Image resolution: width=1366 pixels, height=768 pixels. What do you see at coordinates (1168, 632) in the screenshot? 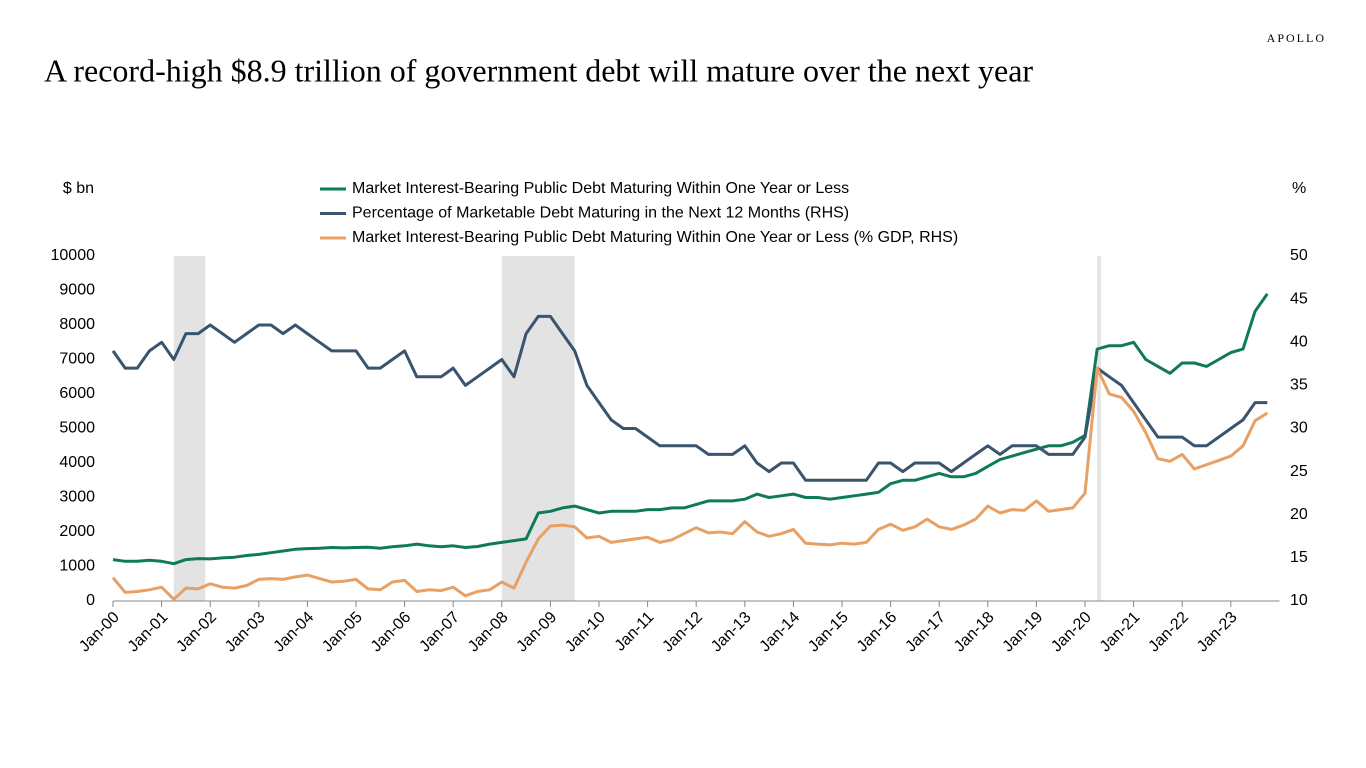
I see `x-tick-label: Jan-22` at bounding box center [1168, 632].